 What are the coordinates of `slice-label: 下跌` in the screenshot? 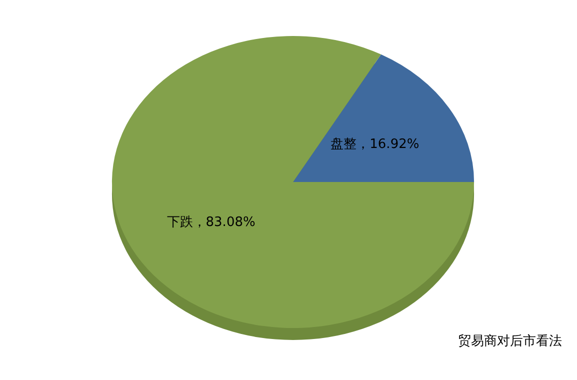 It's located at (179, 222).